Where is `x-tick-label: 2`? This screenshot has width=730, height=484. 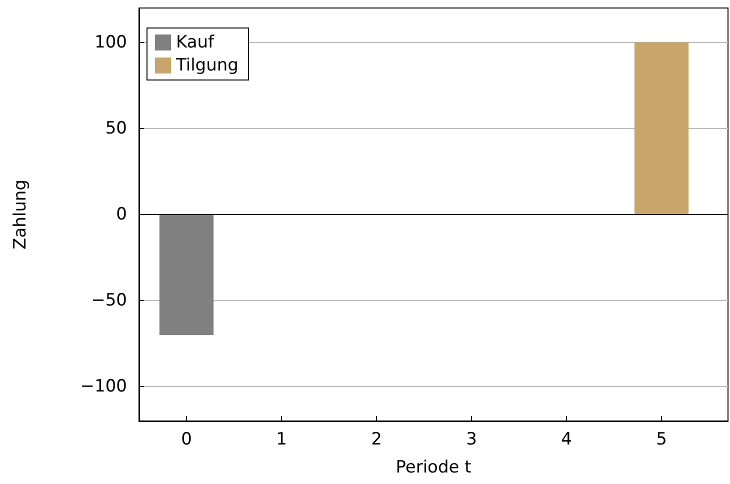
x-tick-label: 2 is located at coordinates (376, 440).